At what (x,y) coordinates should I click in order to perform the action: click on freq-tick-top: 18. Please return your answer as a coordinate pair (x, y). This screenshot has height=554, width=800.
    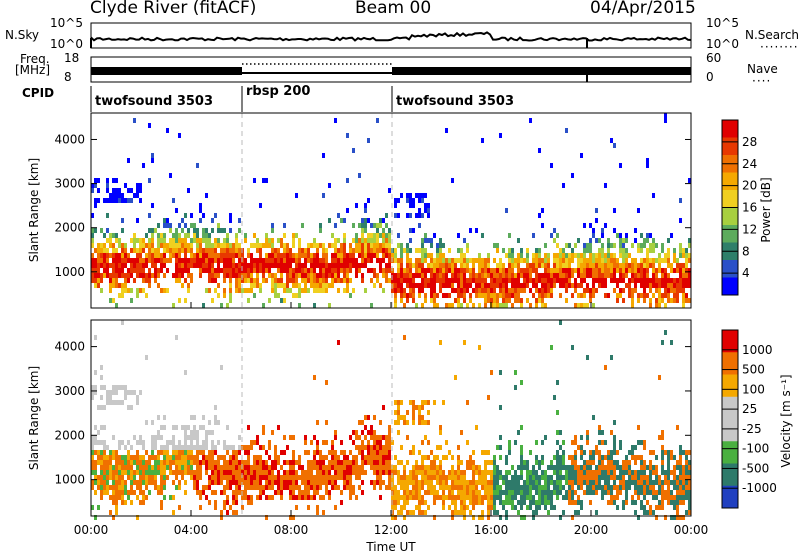
    Looking at the image, I should click on (72, 58).